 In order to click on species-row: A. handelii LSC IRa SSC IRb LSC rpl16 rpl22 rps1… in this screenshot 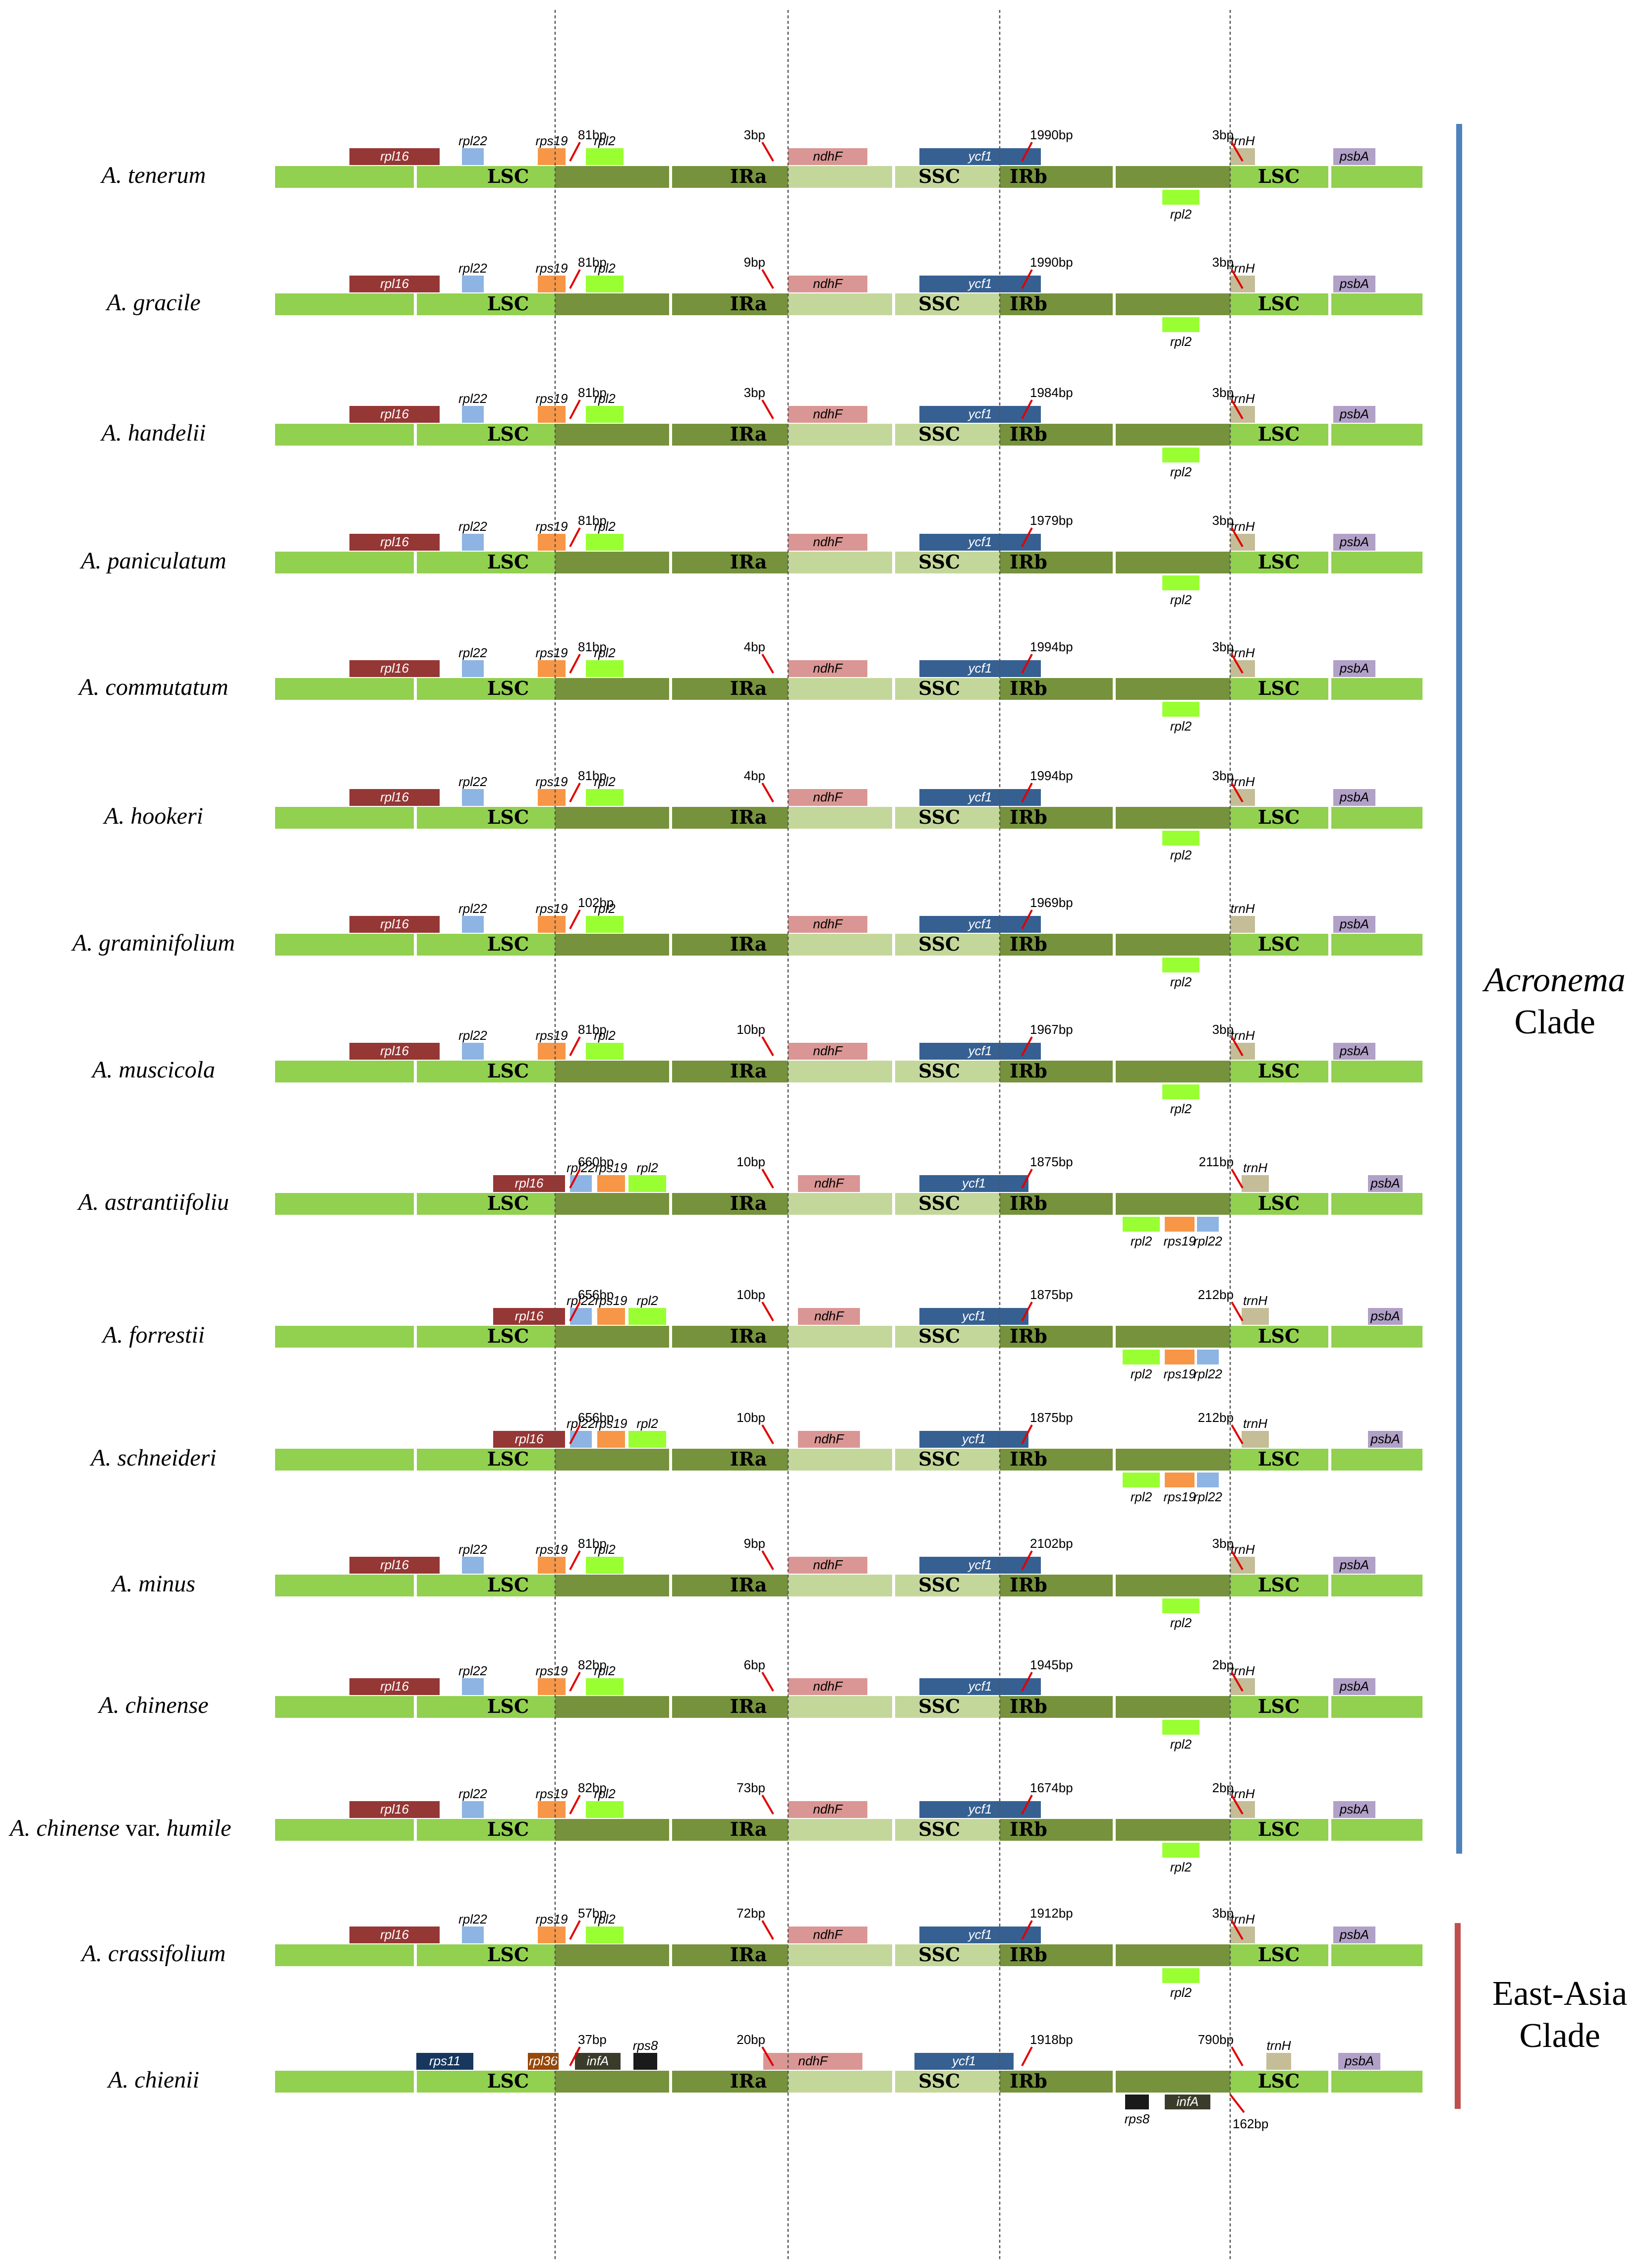, I will do `click(761, 432)`.